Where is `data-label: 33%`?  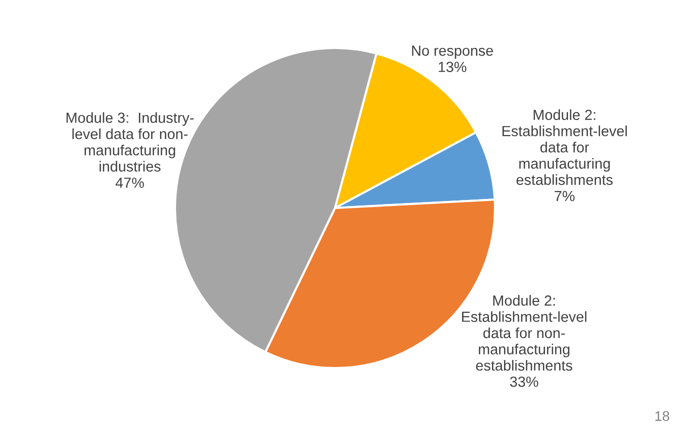 data-label: 33% is located at coordinates (524, 381).